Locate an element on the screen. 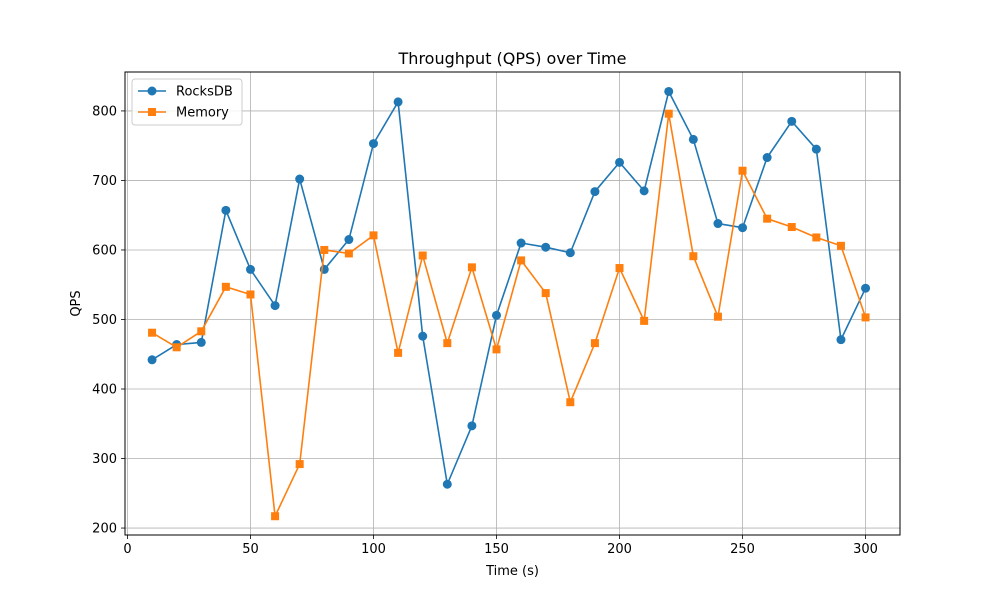  x-tick-label: 150 is located at coordinates (496, 549).